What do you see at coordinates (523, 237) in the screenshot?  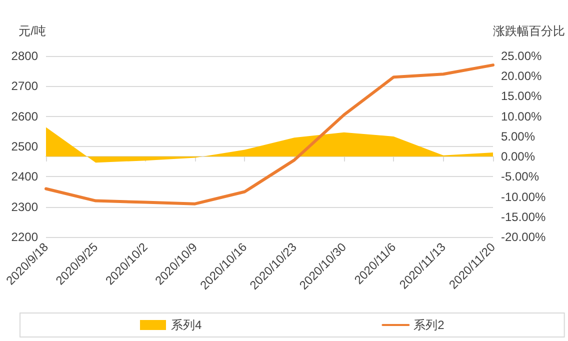 I see `y2-tick-label: -20.00%` at bounding box center [523, 237].